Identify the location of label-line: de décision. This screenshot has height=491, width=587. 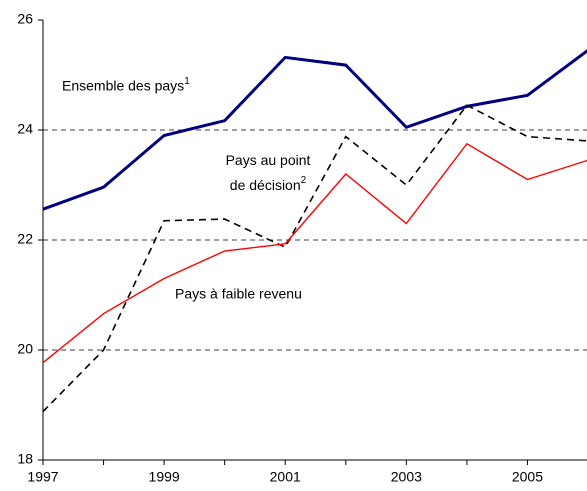
(265, 185).